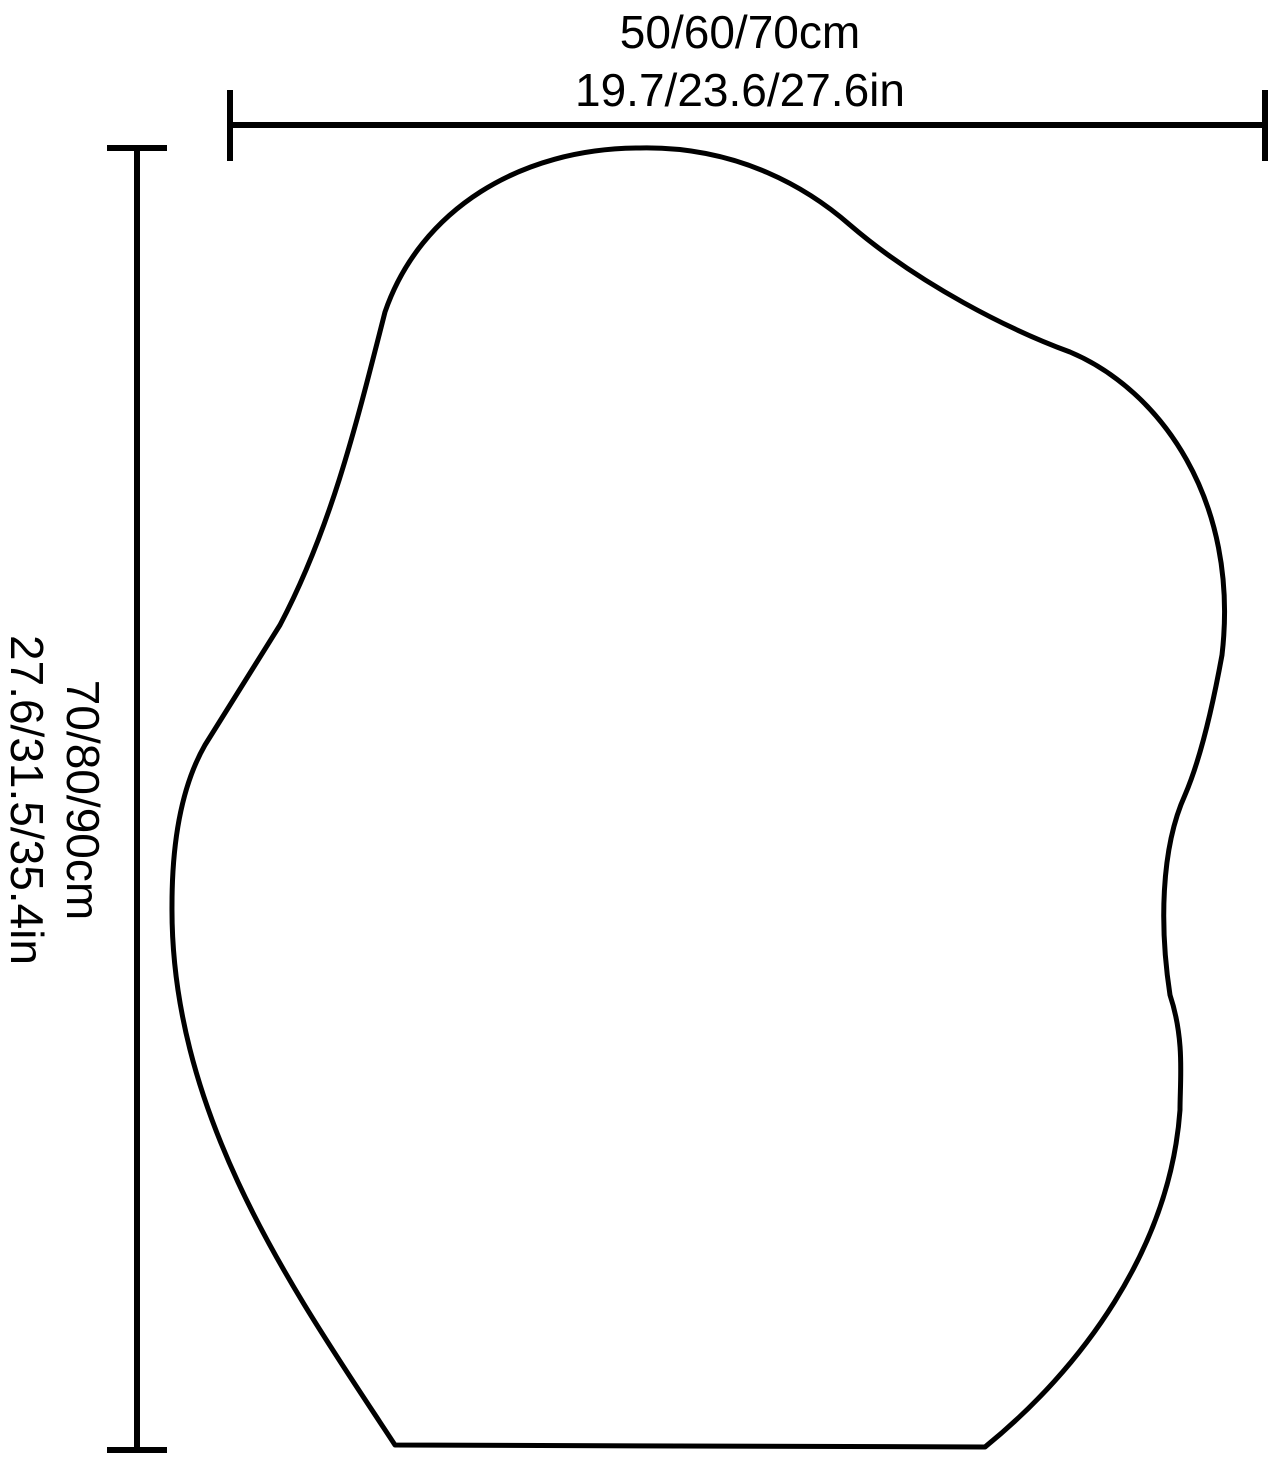  I want to click on height-label-cm: 70/80/90cm, so click(83, 800).